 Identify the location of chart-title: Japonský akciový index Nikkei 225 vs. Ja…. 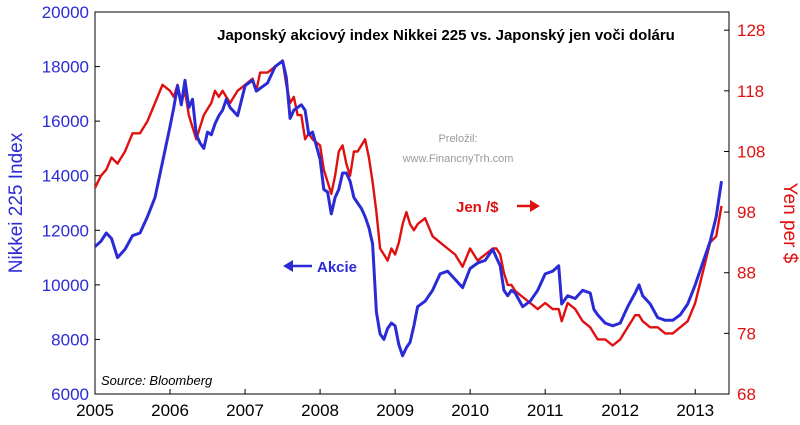
(446, 35).